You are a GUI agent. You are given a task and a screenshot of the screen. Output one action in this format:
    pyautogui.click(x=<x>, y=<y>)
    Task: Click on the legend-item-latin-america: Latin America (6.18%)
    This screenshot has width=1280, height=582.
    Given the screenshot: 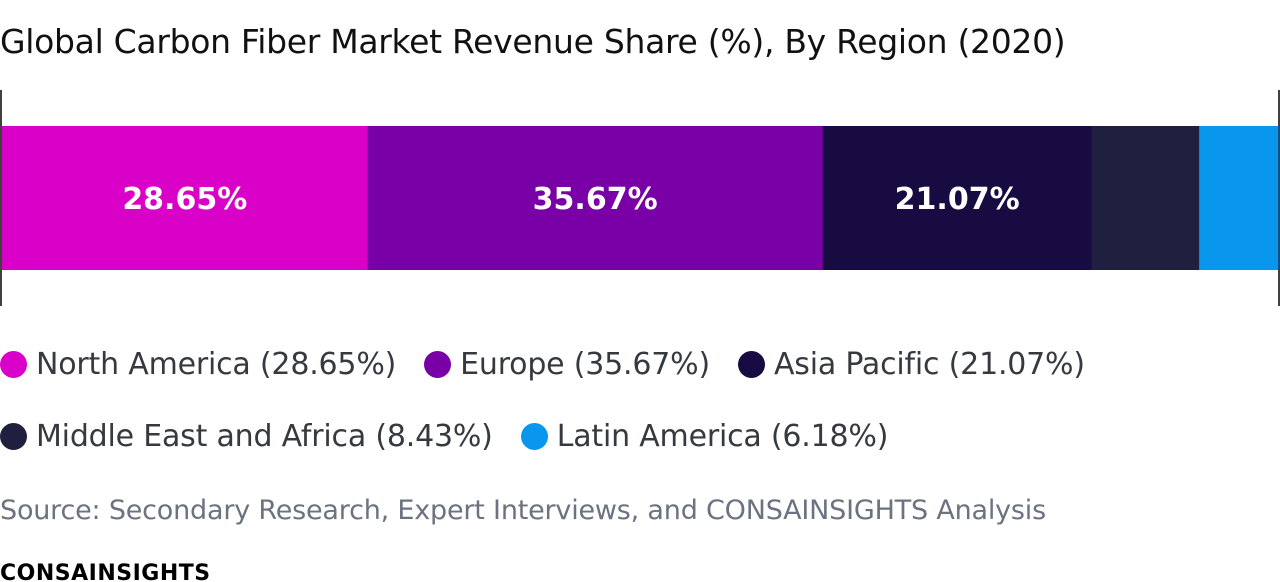 What is the action you would take?
    pyautogui.click(x=704, y=436)
    